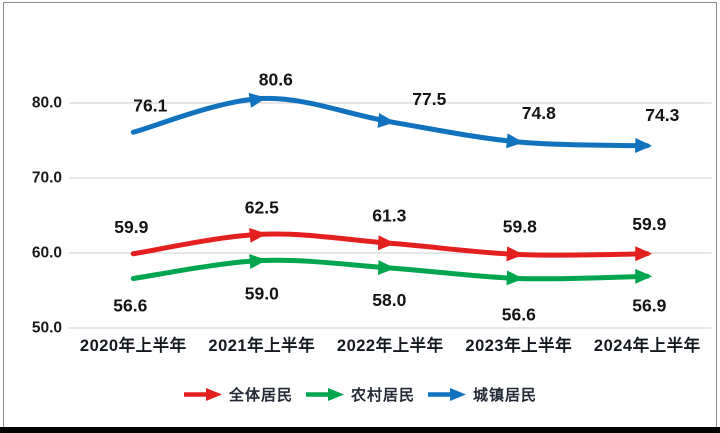 The width and height of the screenshot is (720, 433). I want to click on legend-item-2: 农村居民, so click(360, 394).